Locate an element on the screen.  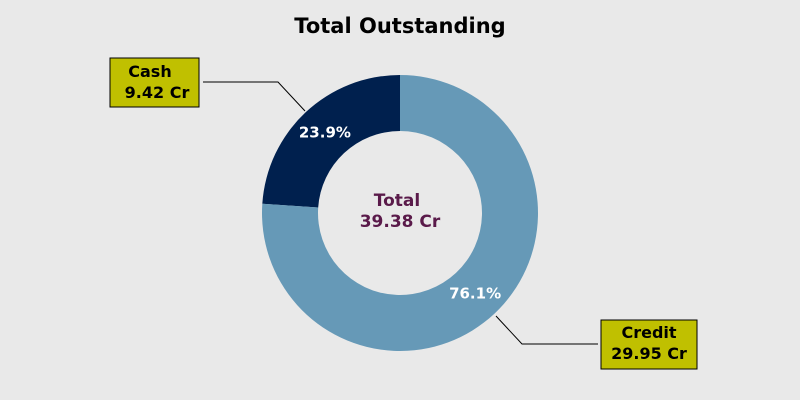
credit-callout-box is located at coordinates (649, 344).